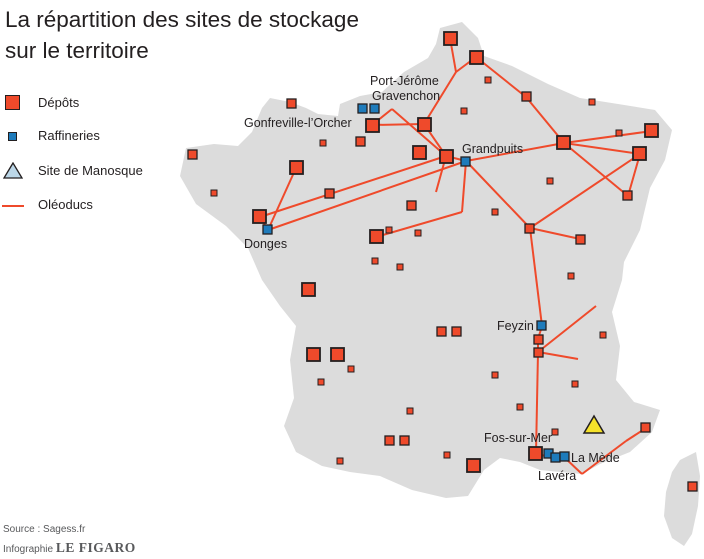 The width and height of the screenshot is (704, 559). I want to click on credit-line: Infographie LE FIGARO, so click(69, 548).